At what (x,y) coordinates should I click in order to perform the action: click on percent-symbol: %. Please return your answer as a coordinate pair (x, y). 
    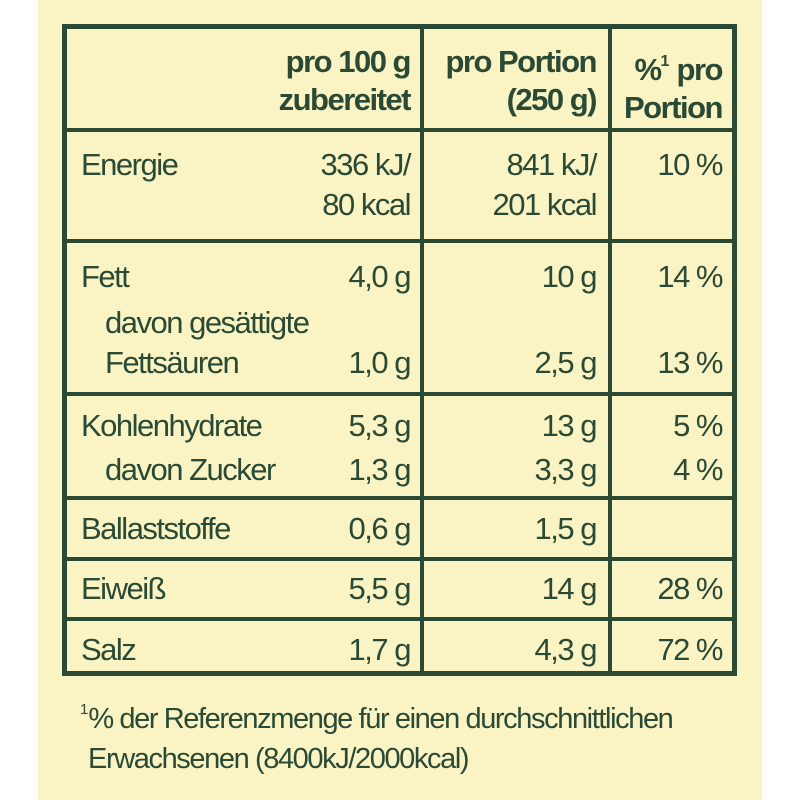
    Looking at the image, I should click on (648, 69).